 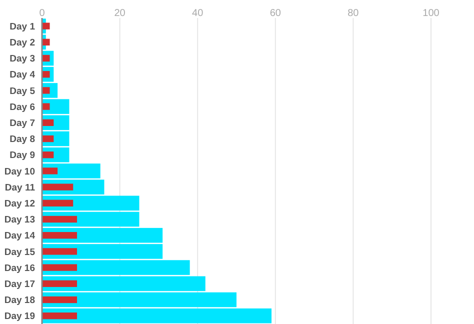 What do you see at coordinates (42, 13) in the screenshot?
I see `x-tick-label: 0` at bounding box center [42, 13].